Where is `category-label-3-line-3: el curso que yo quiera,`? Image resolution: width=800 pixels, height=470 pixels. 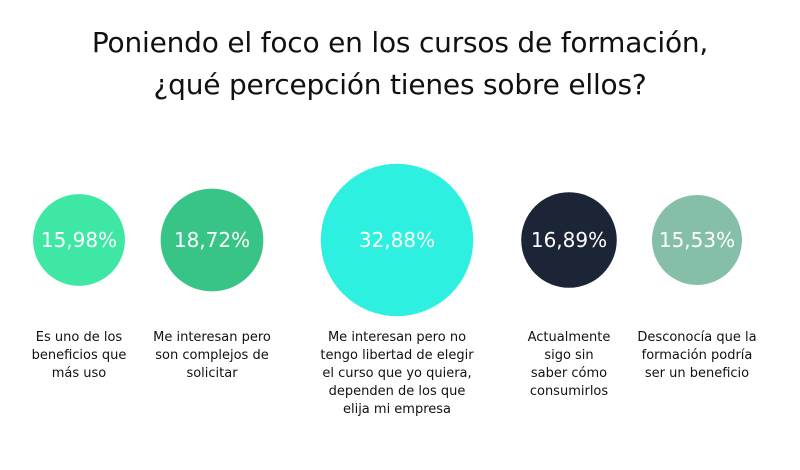 category-label-3-line-3: el curso que yo quiera, is located at coordinates (397, 373).